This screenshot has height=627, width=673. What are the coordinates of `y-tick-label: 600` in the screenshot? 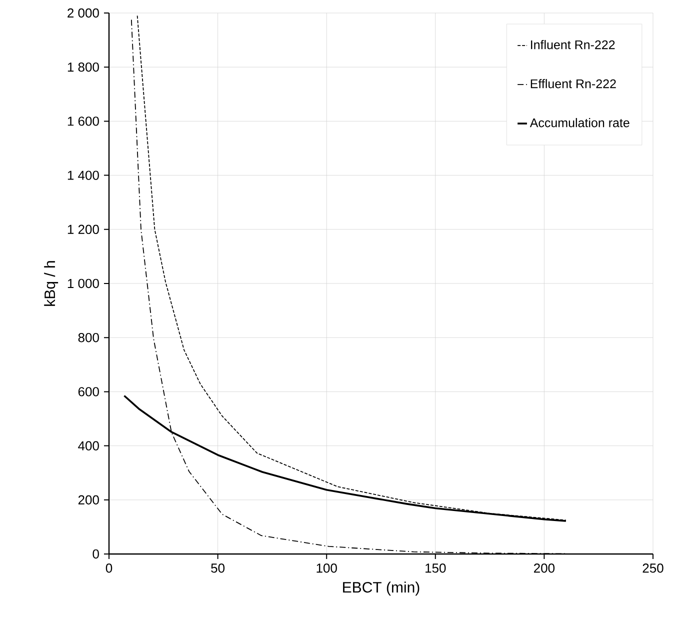 It's located at (88, 391).